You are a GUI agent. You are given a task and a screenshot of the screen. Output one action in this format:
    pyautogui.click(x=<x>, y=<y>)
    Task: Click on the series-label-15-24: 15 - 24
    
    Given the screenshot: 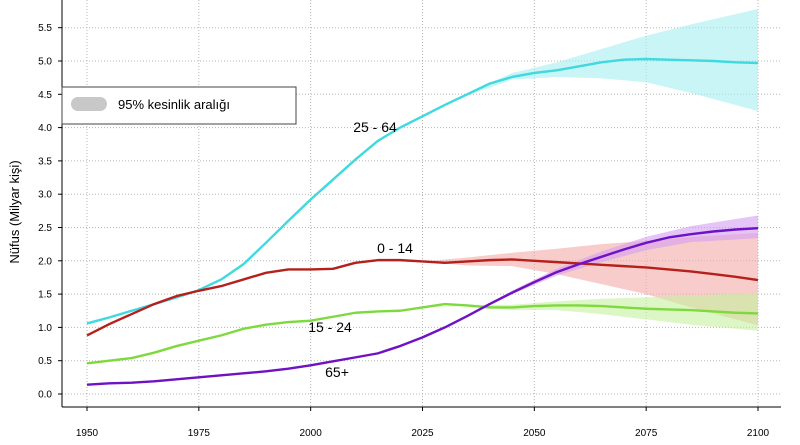 What is the action you would take?
    pyautogui.click(x=330, y=327)
    